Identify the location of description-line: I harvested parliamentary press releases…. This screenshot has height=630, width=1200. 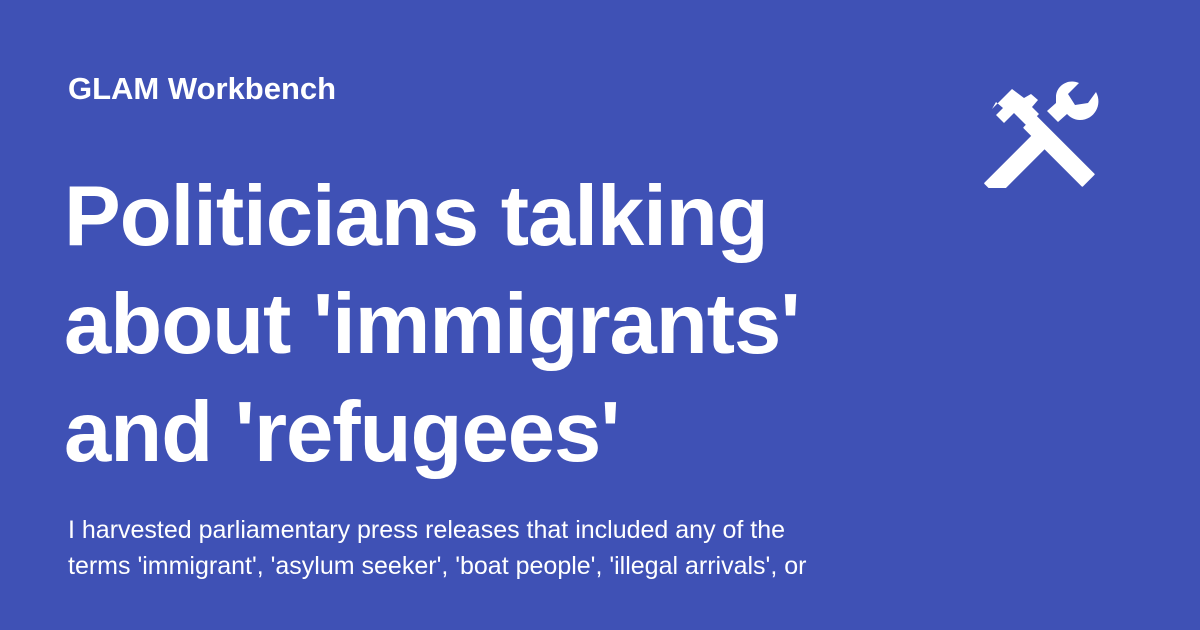
(427, 530).